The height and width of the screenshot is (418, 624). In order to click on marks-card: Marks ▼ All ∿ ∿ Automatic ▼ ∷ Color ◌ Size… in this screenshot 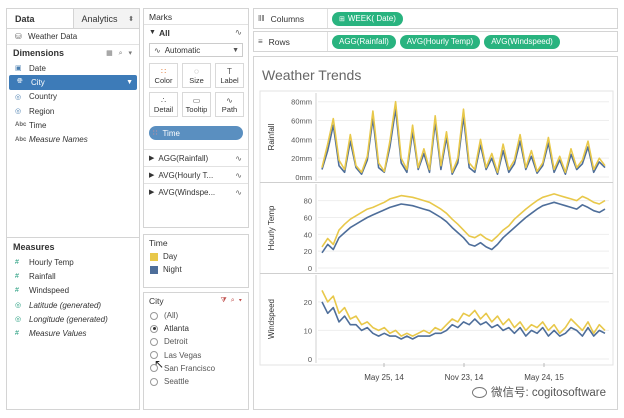, I will do `click(196, 118)`.